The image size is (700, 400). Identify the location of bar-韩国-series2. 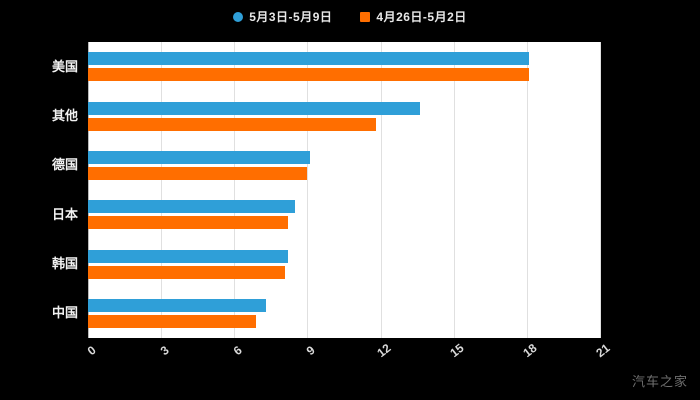
(187, 272).